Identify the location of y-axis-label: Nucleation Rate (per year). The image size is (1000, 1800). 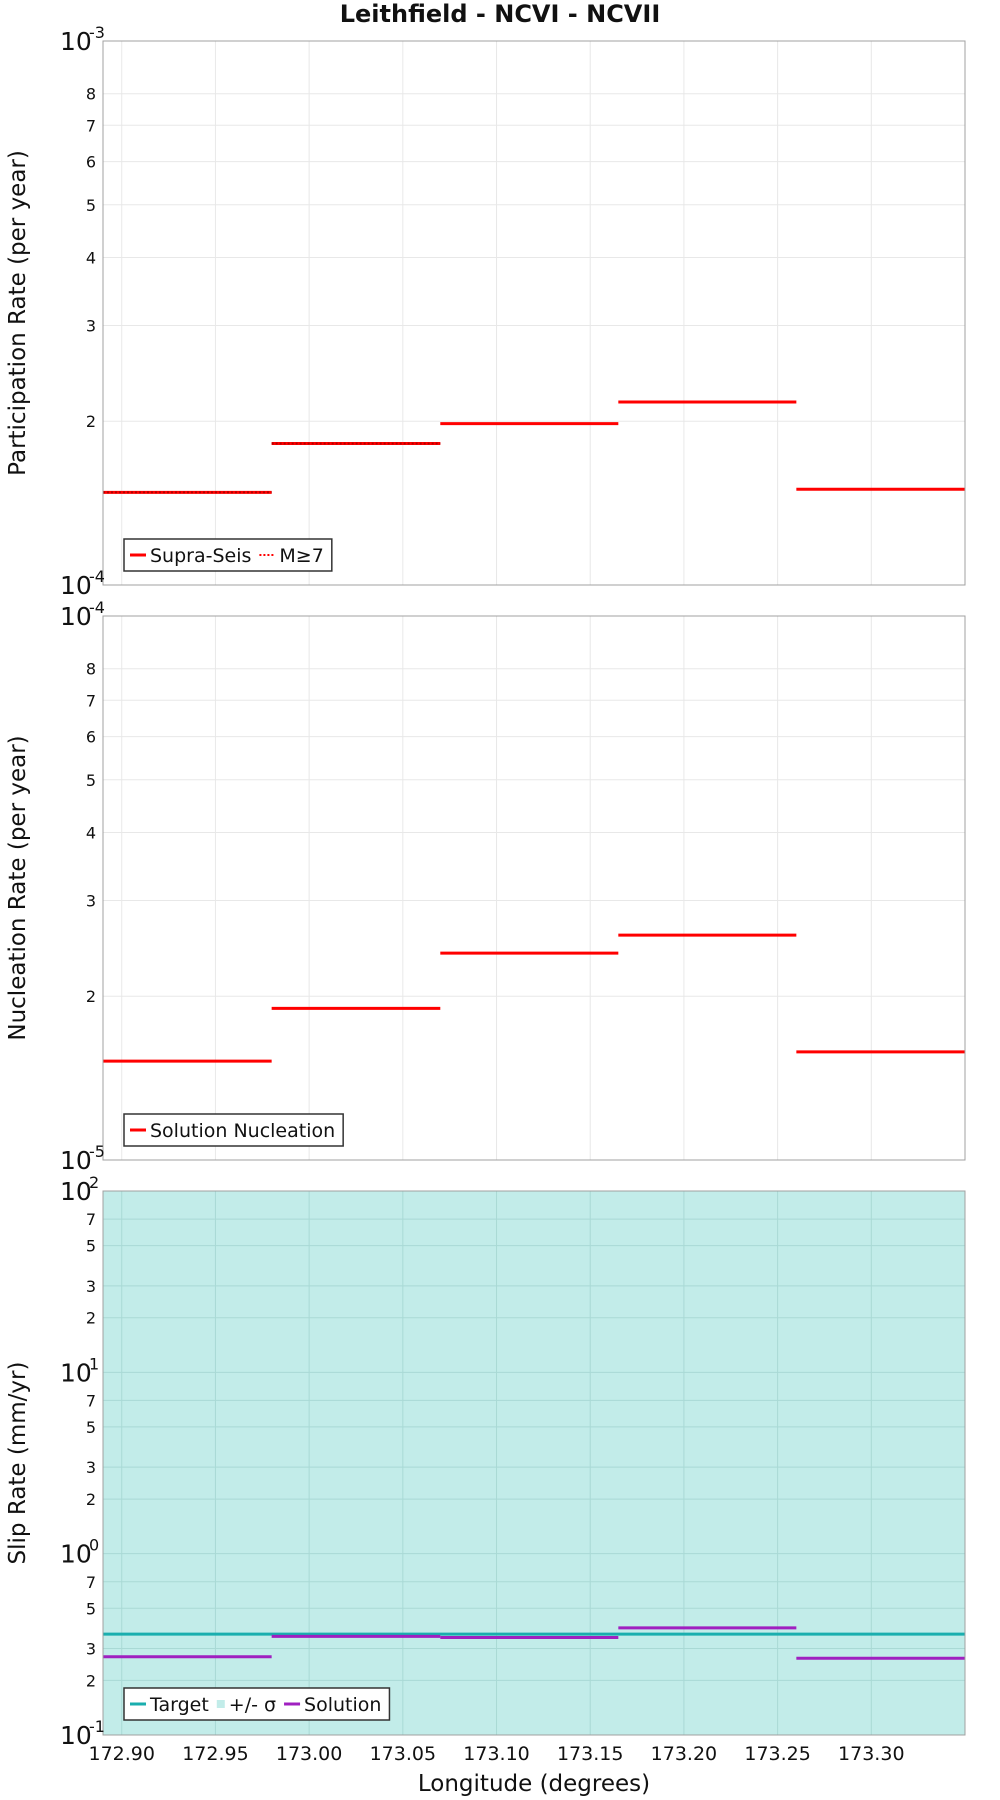
(18, 887).